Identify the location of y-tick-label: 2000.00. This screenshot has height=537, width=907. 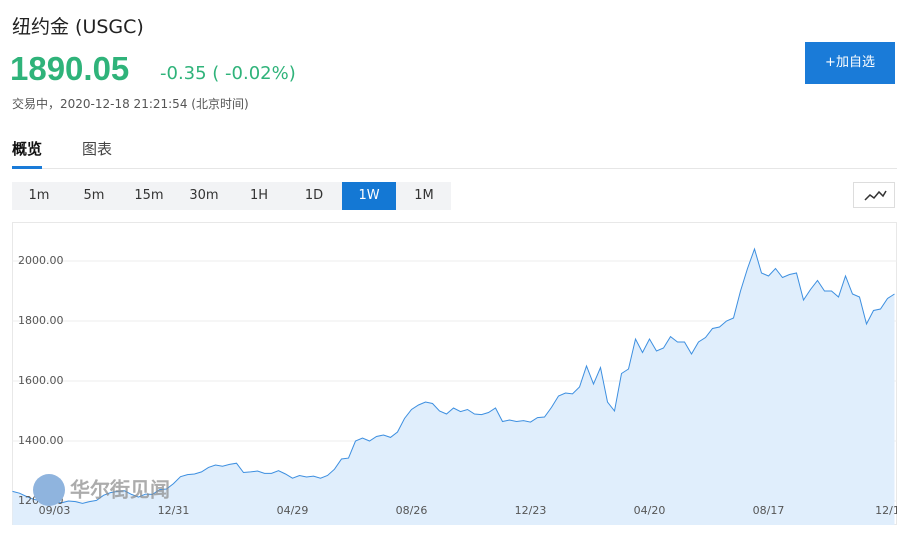
(41, 260).